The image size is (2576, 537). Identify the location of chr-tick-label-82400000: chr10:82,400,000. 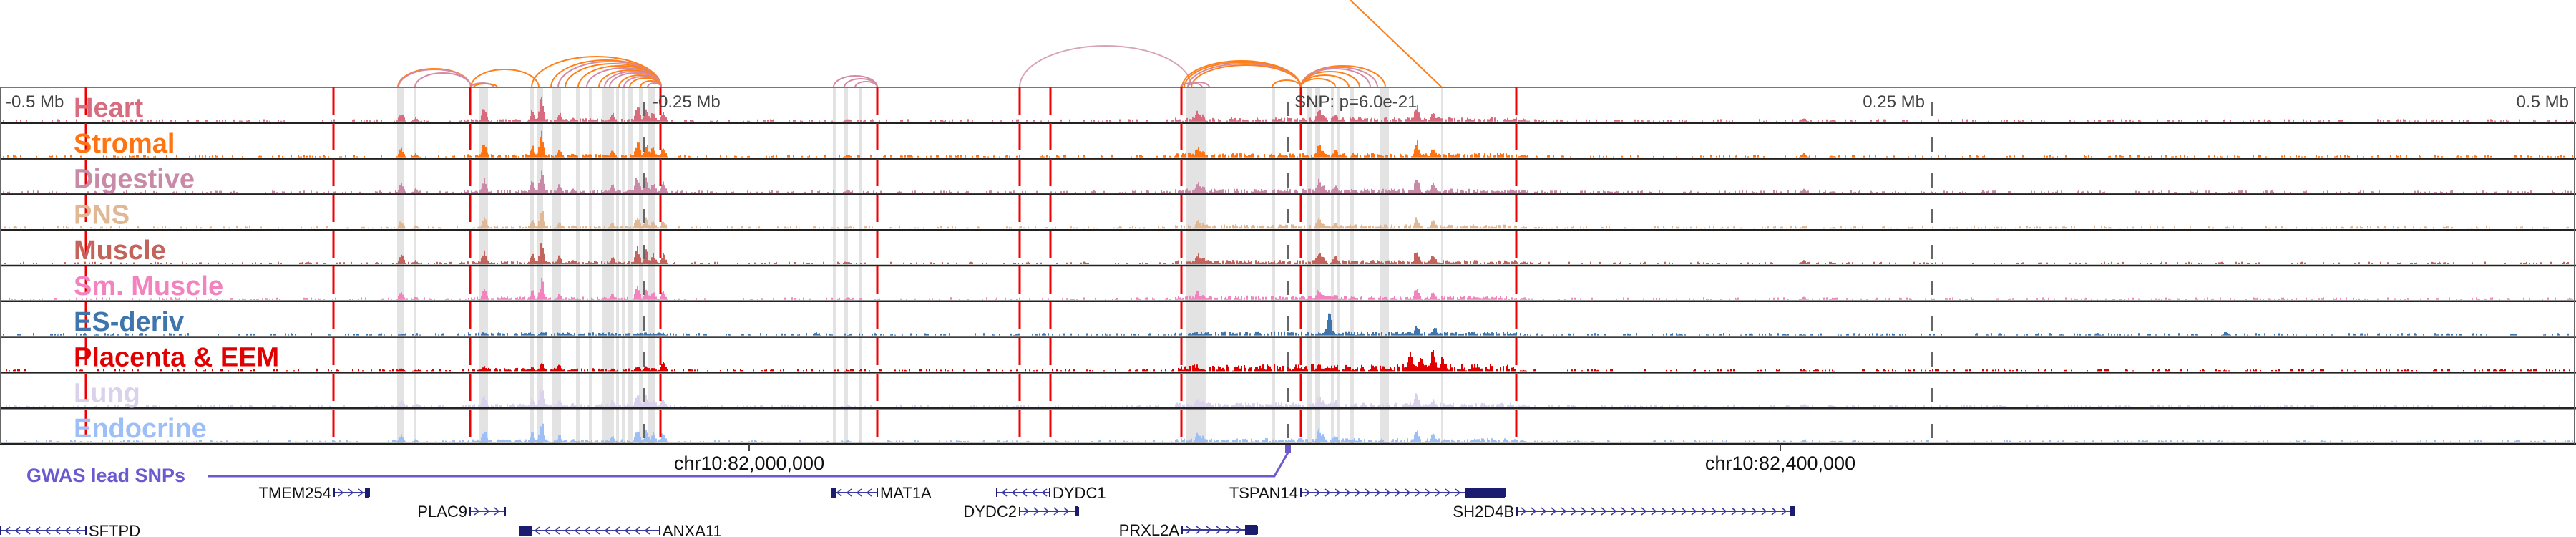
(1780, 463).